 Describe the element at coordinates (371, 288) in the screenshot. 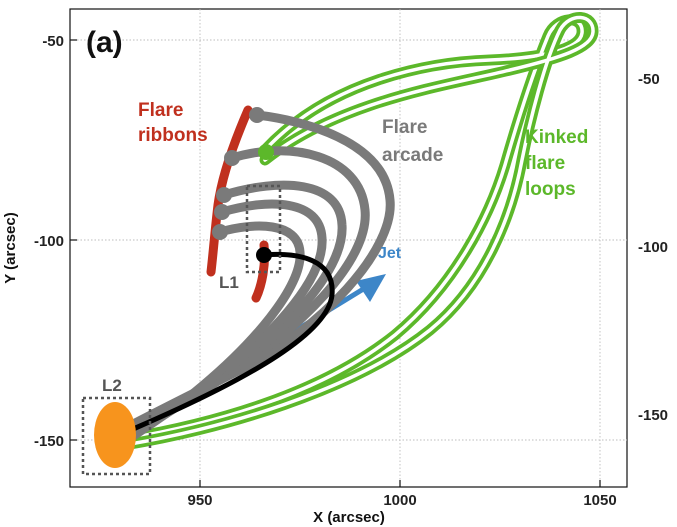

I see `jet-arrowhead` at that location.